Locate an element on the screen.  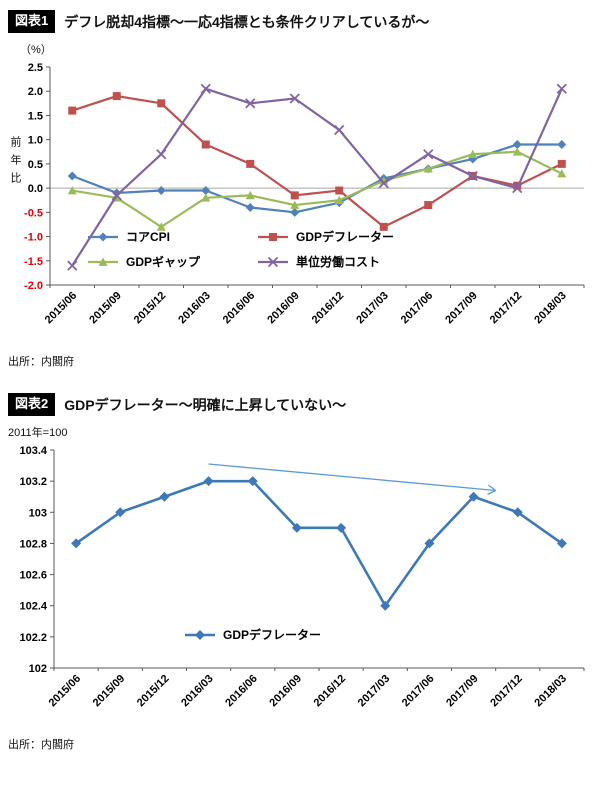
svg-text: -0.5 is located at coordinates (33, 213).